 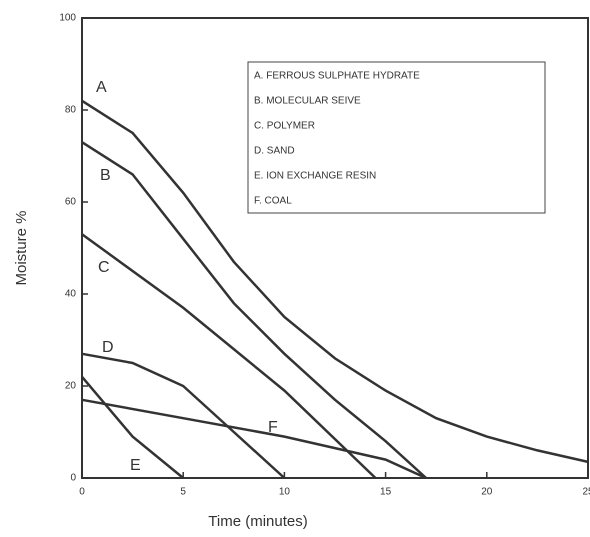 What do you see at coordinates (104, 267) in the screenshot?
I see `series-label: C` at bounding box center [104, 267].